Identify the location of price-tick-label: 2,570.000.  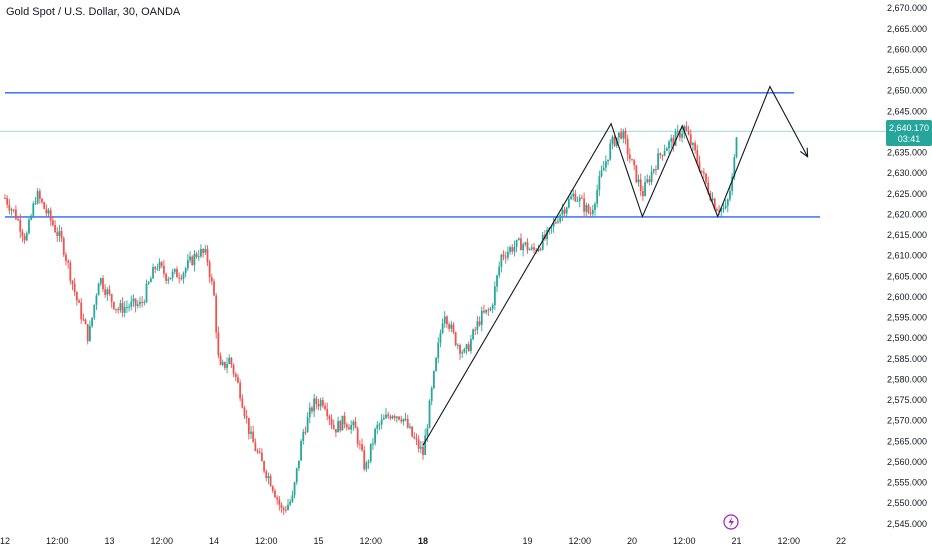
(907, 421).